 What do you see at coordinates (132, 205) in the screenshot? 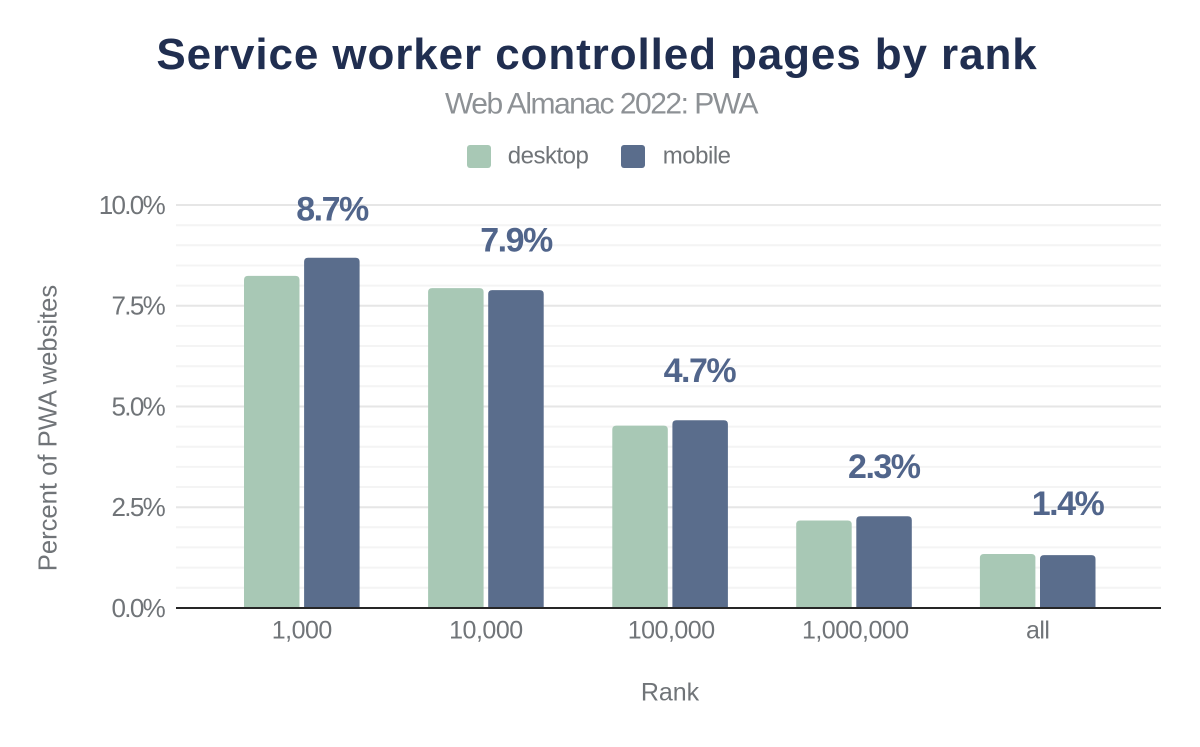
I see `svg-text: 10.0%` at bounding box center [132, 205].